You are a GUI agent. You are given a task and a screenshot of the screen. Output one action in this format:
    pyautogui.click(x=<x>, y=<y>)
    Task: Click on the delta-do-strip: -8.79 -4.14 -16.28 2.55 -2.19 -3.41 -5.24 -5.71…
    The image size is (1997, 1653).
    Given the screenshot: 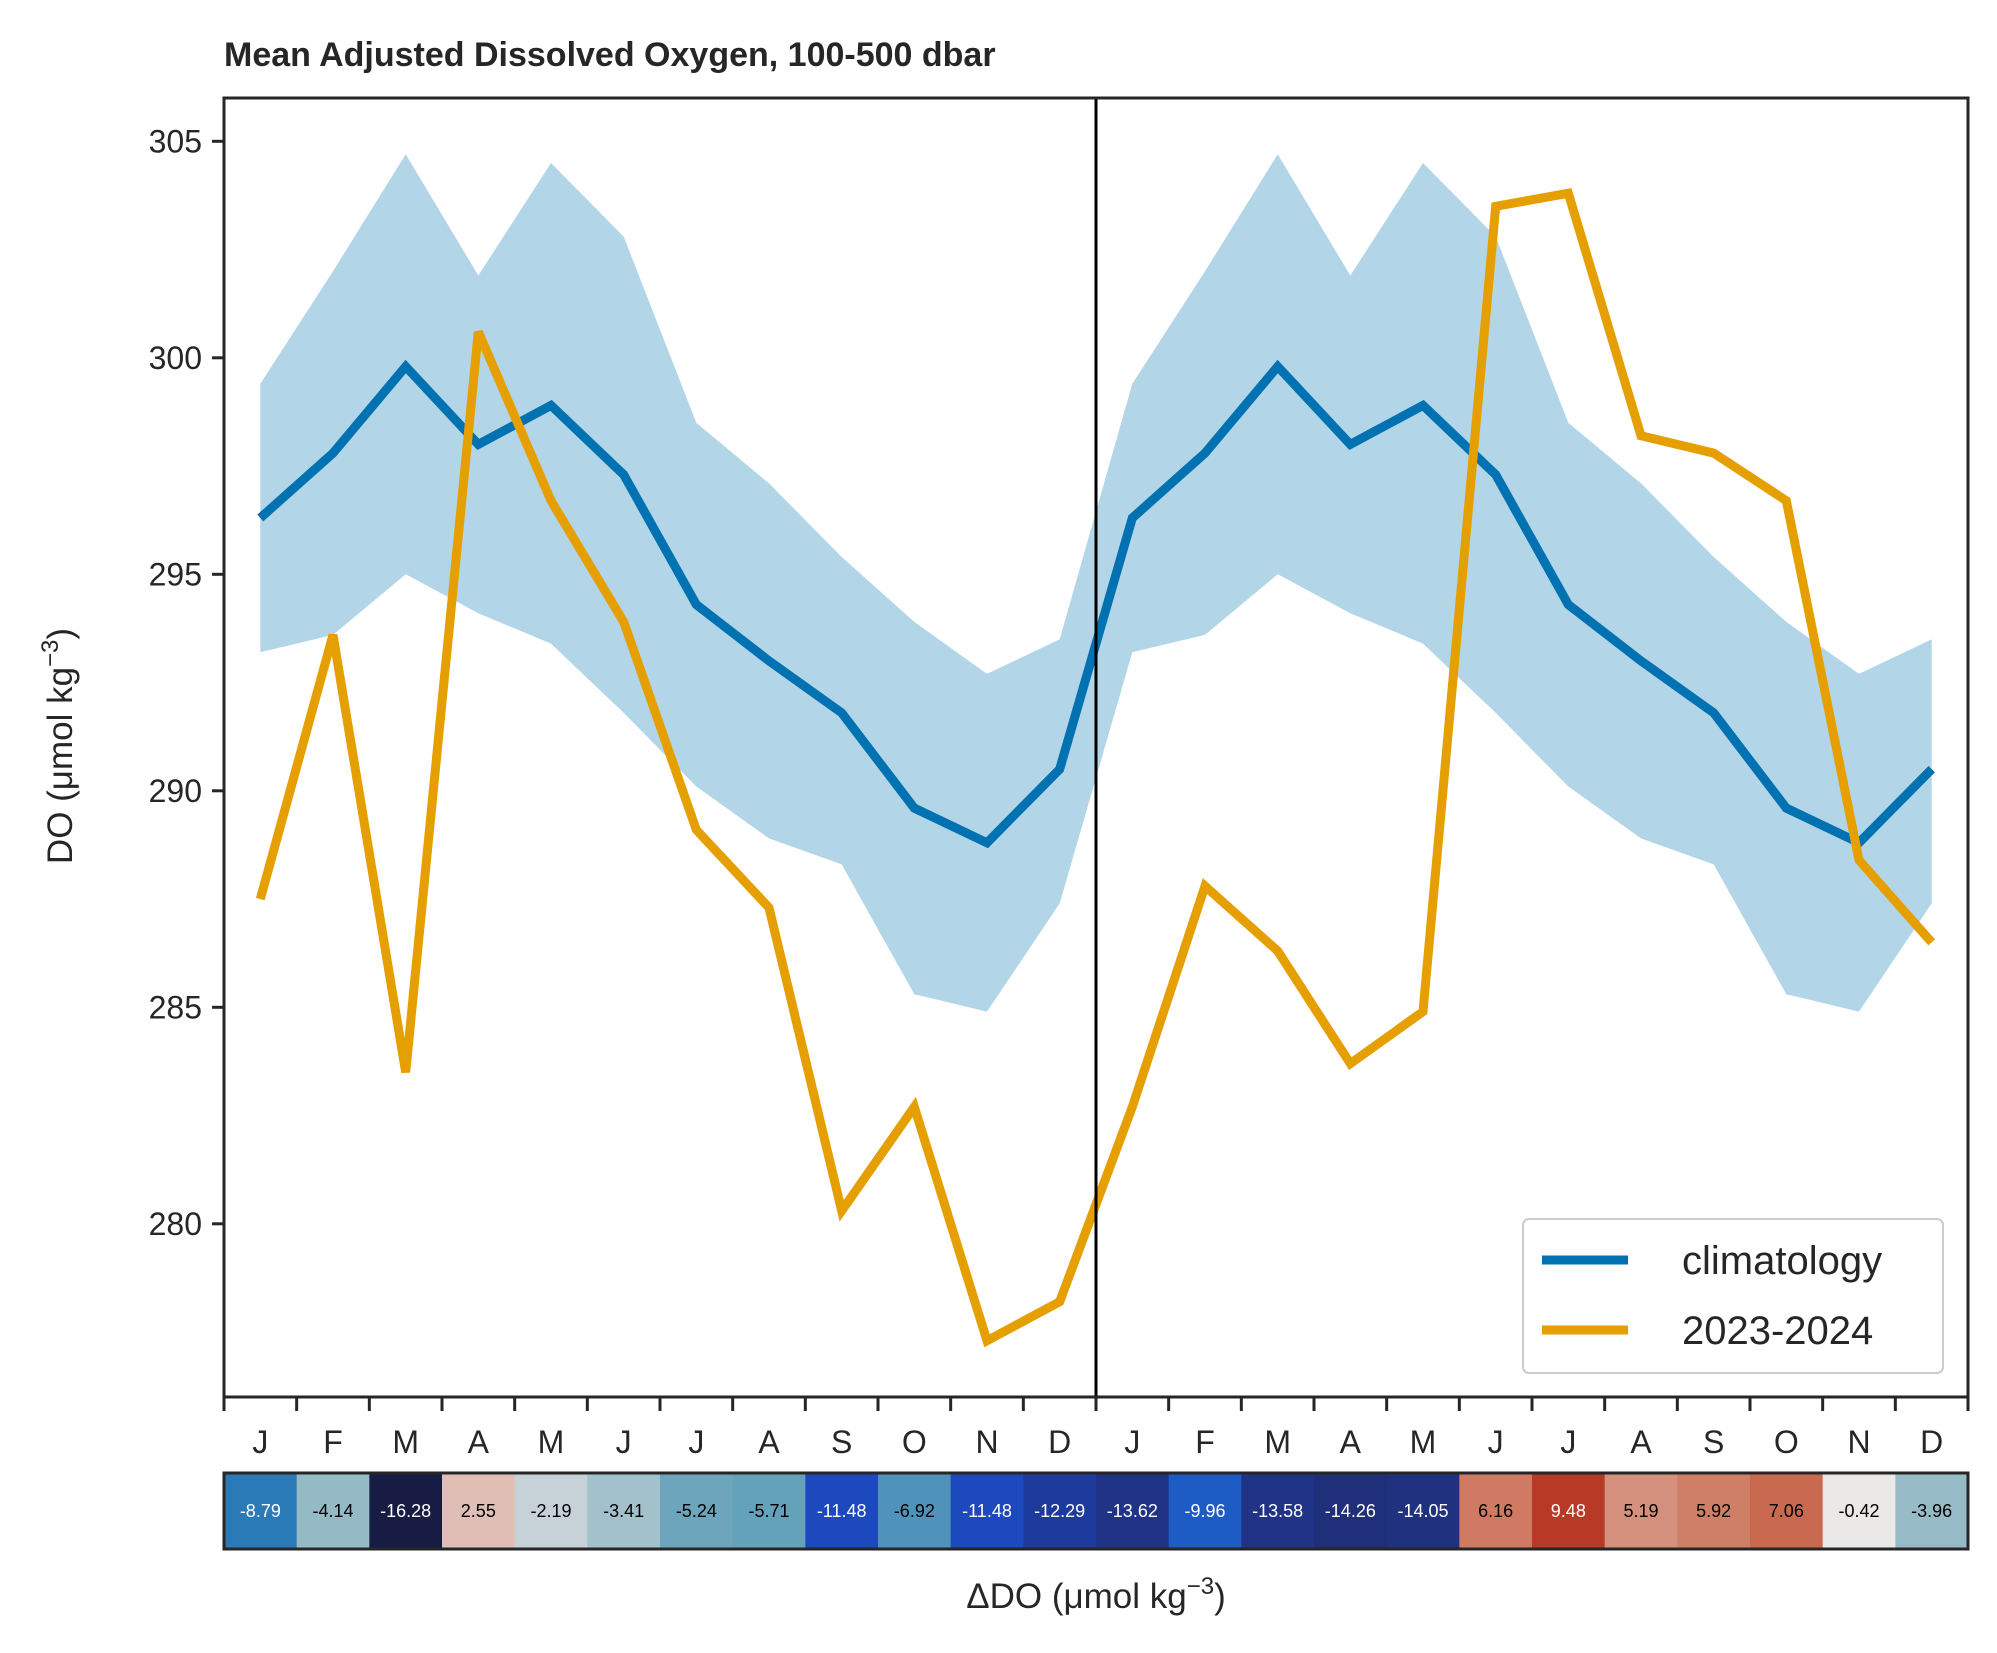 What is the action you would take?
    pyautogui.click(x=1096, y=1511)
    